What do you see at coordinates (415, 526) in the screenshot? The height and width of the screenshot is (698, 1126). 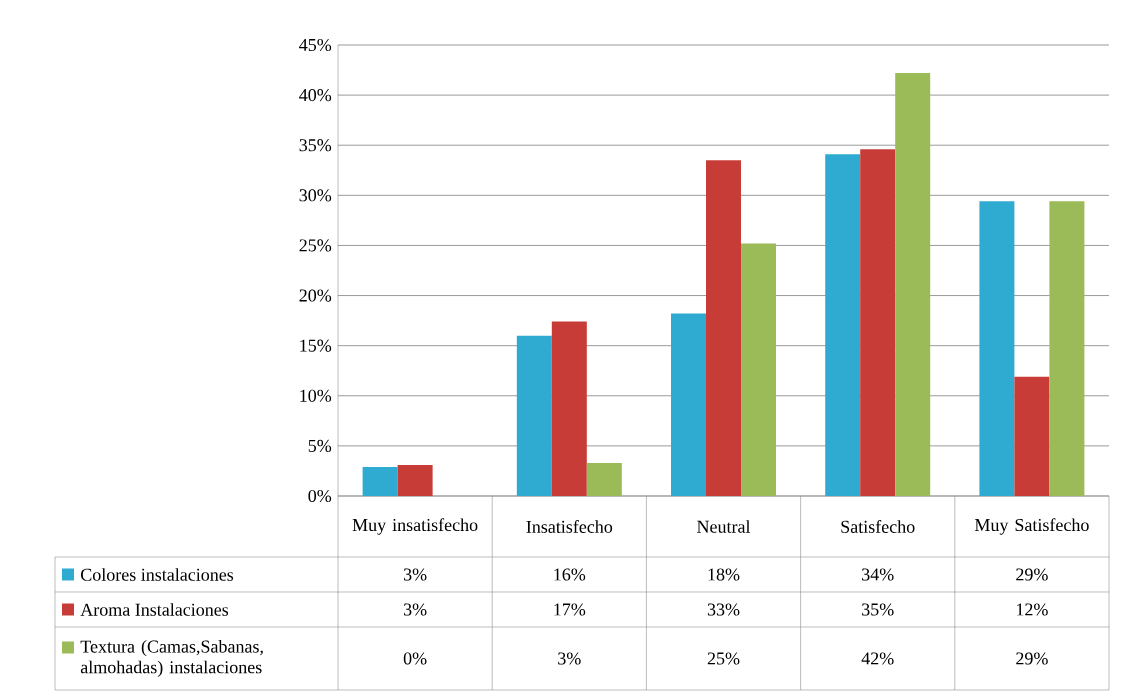 I see `x-tick-label: Muy insatisfecho` at bounding box center [415, 526].